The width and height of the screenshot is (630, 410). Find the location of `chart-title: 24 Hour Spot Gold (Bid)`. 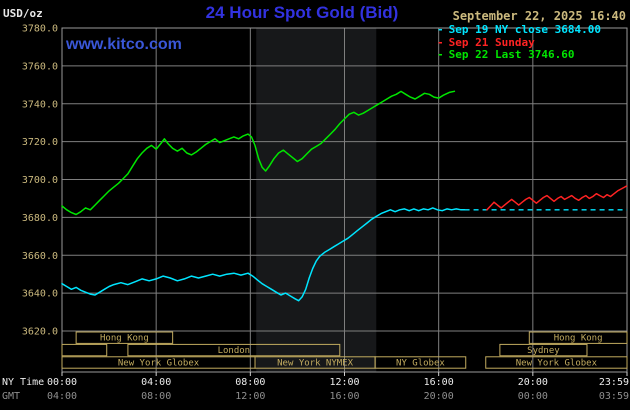

chart-title: 24 Hour Spot Gold (Bid) is located at coordinates (302, 12).